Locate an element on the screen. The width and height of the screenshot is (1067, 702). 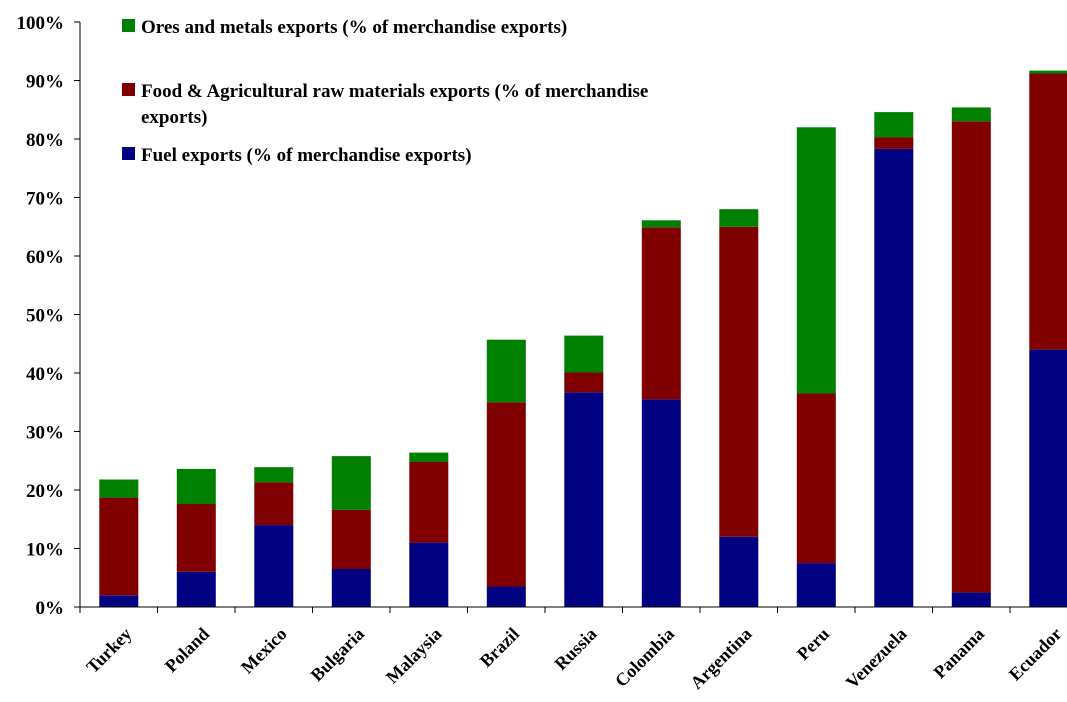
x-tick-label-peru: Peru is located at coordinates (813, 644).